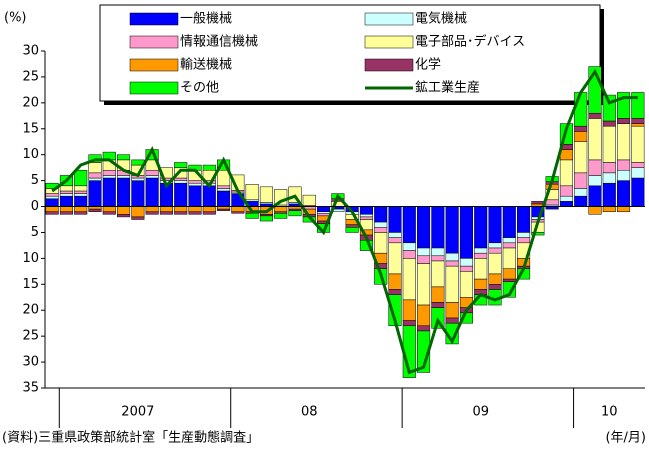 Image resolution: width=649 pixels, height=455 pixels. I want to click on x-tick-label: 08, so click(309, 412).